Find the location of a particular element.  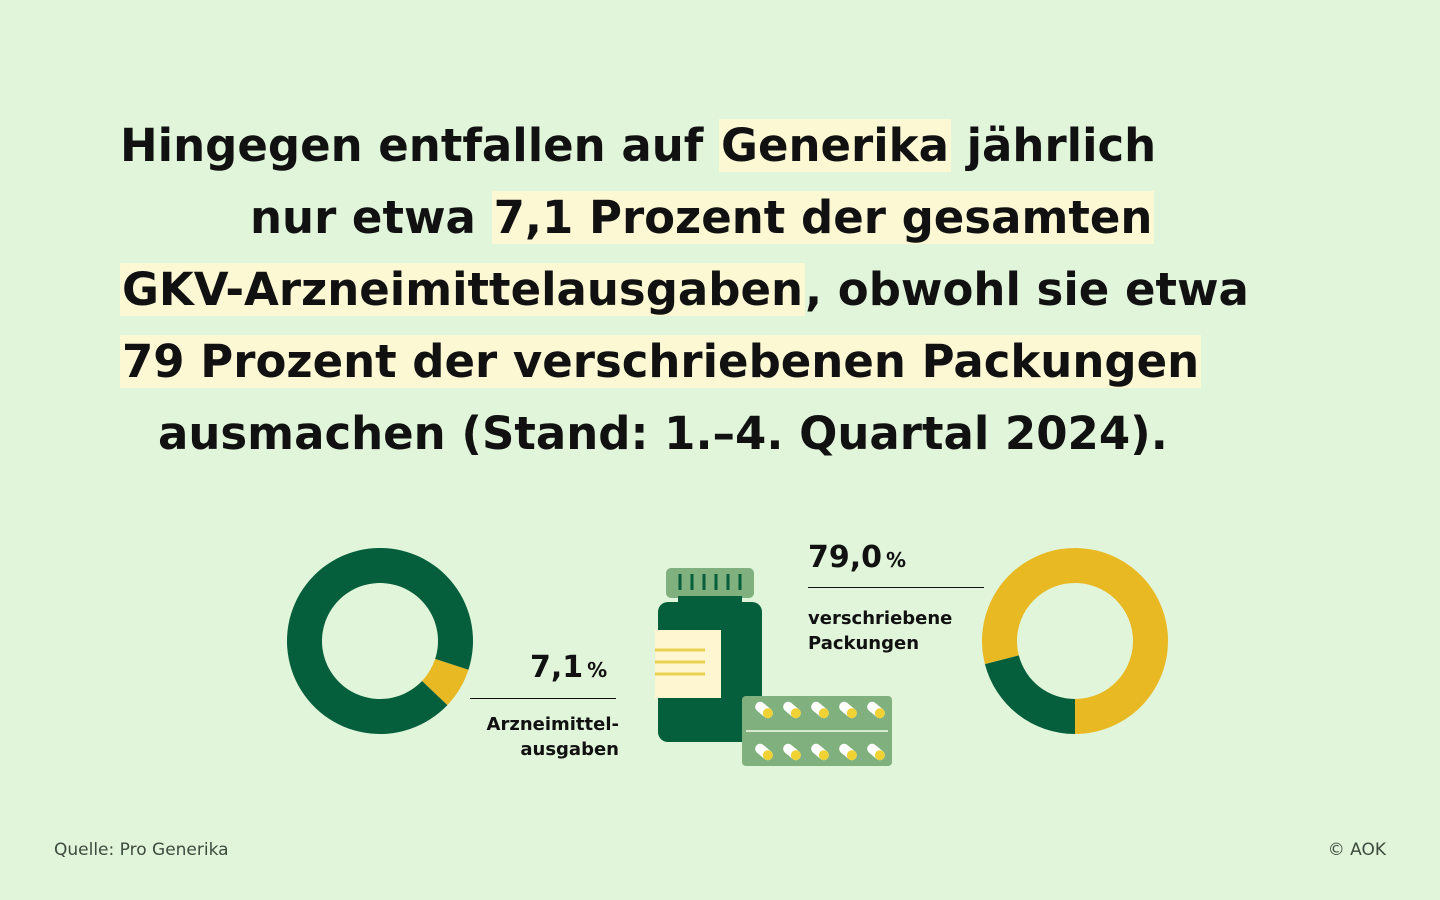

headline-highlight: 79 Prozent der verschriebenen Packungen is located at coordinates (661, 361).